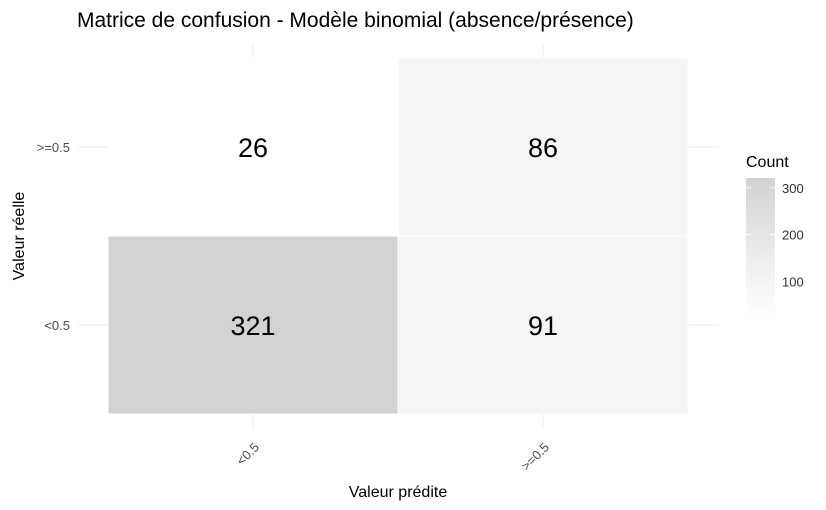  What do you see at coordinates (793, 235) in the screenshot?
I see `legend-tick-label: 200` at bounding box center [793, 235].